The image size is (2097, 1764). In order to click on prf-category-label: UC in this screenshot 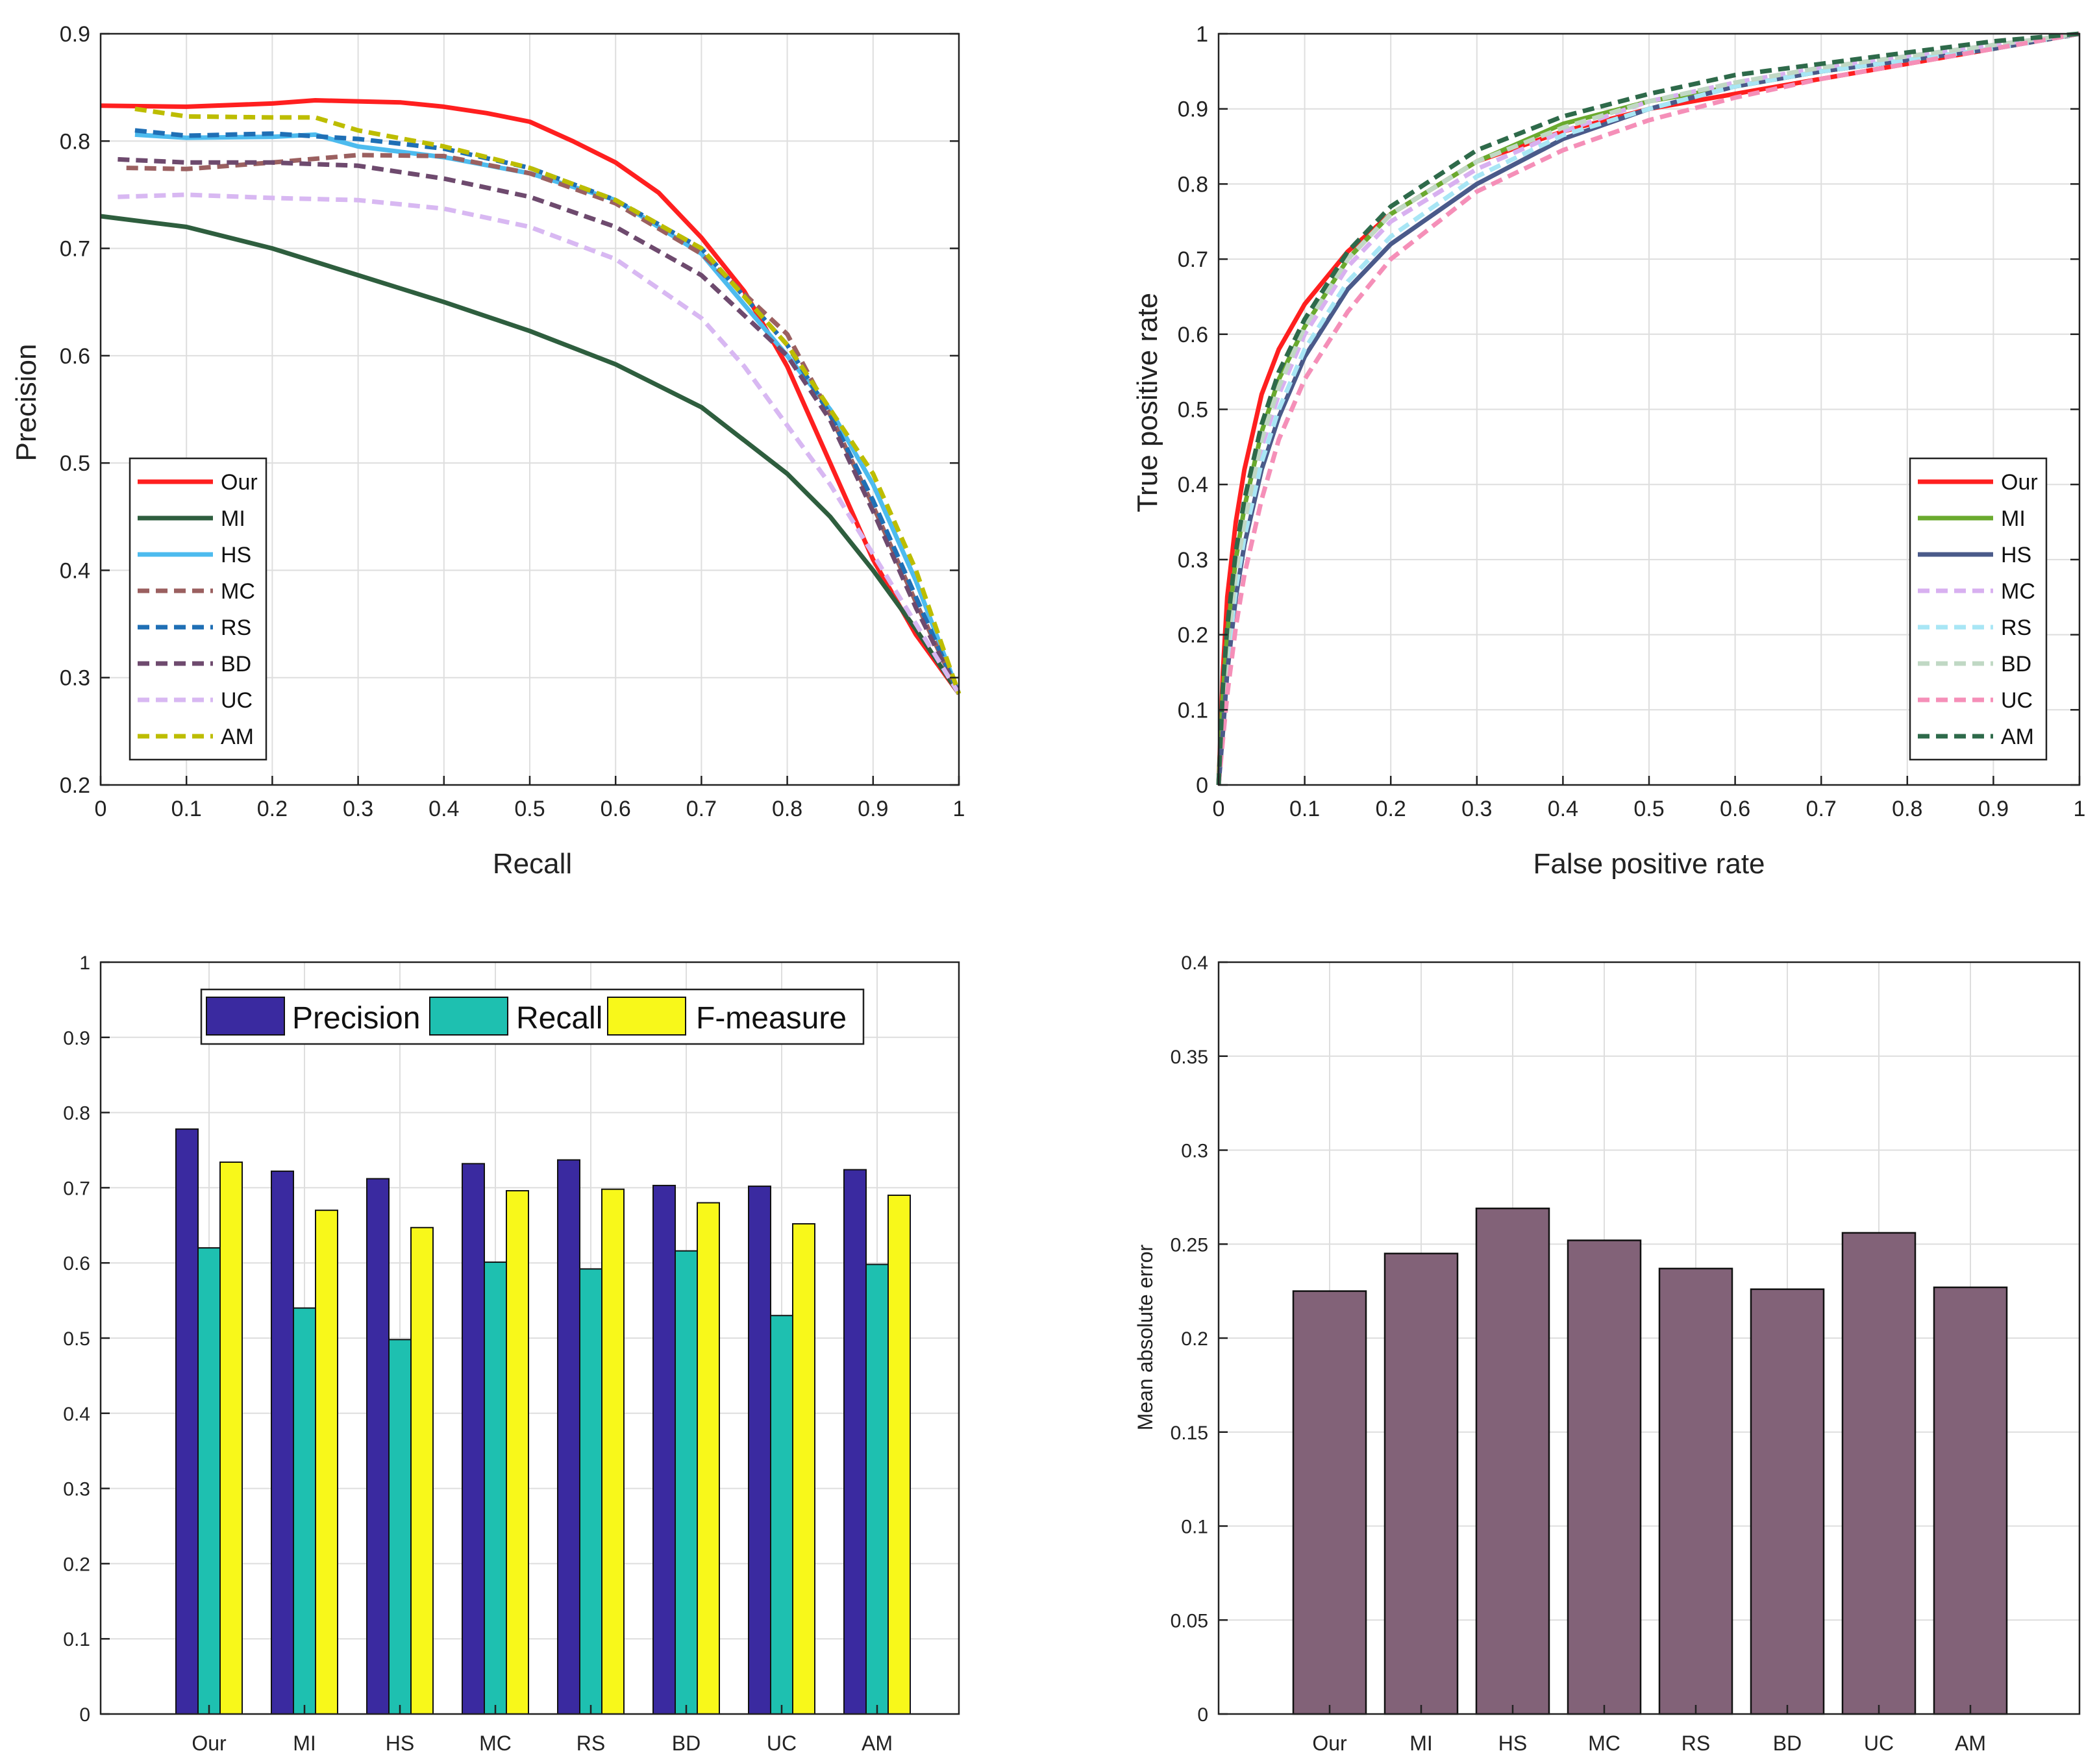, I will do `click(782, 1743)`.